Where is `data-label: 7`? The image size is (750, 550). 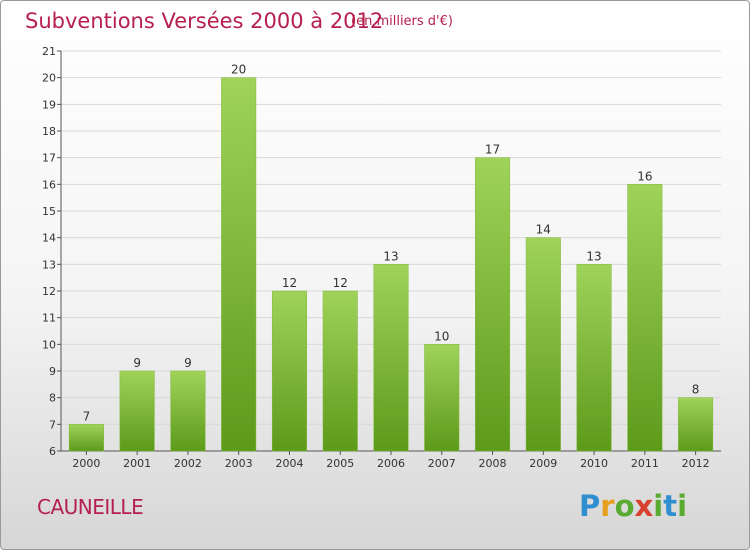 data-label: 7 is located at coordinates (87, 416).